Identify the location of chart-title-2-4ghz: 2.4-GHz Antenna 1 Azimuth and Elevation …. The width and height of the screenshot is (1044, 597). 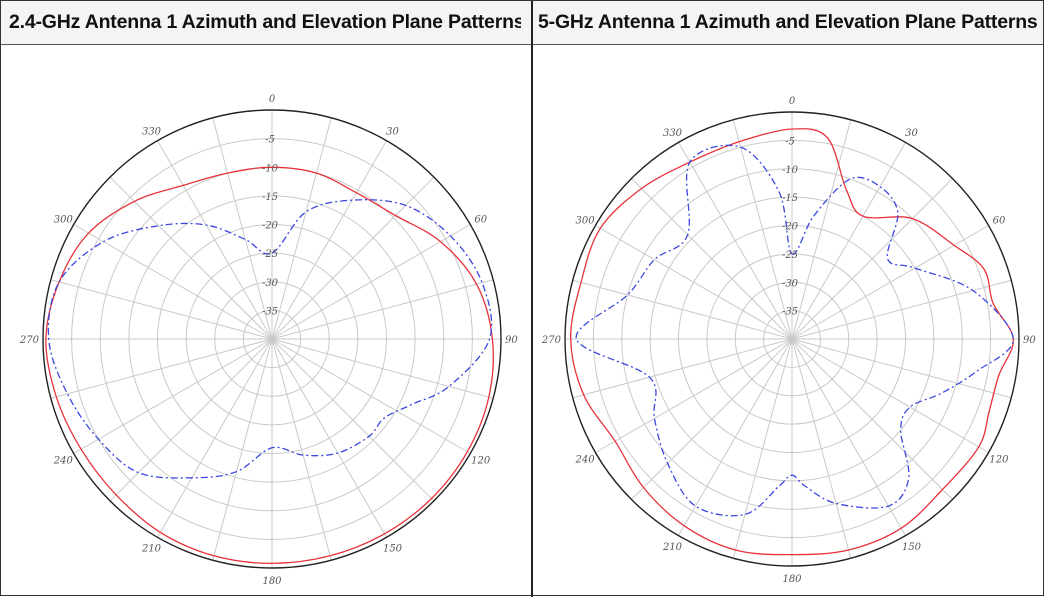
(265, 22).